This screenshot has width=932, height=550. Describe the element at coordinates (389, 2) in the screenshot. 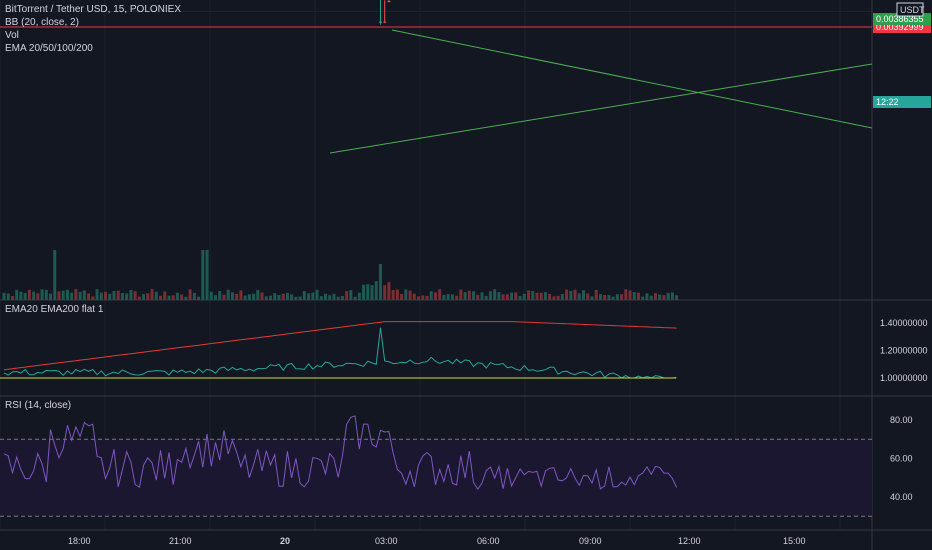

I see `candle-body` at that location.